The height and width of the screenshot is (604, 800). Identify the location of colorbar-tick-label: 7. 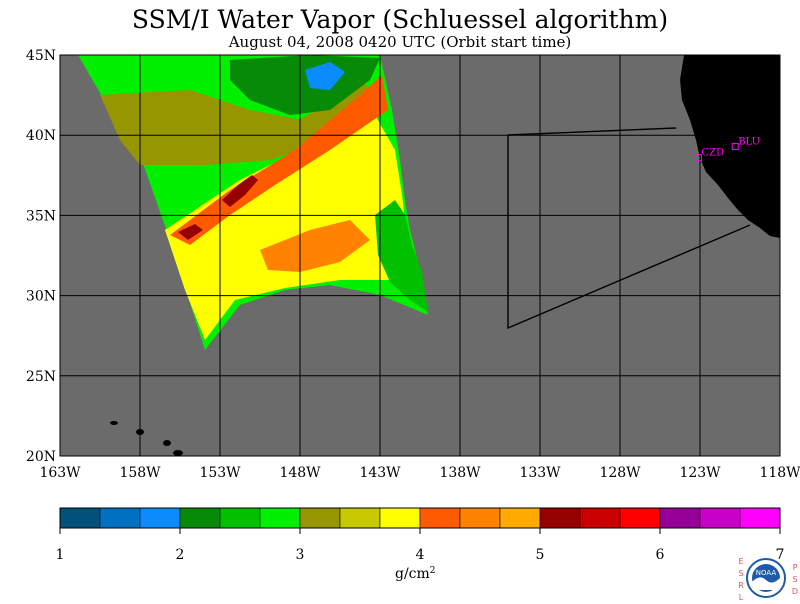
(780, 555).